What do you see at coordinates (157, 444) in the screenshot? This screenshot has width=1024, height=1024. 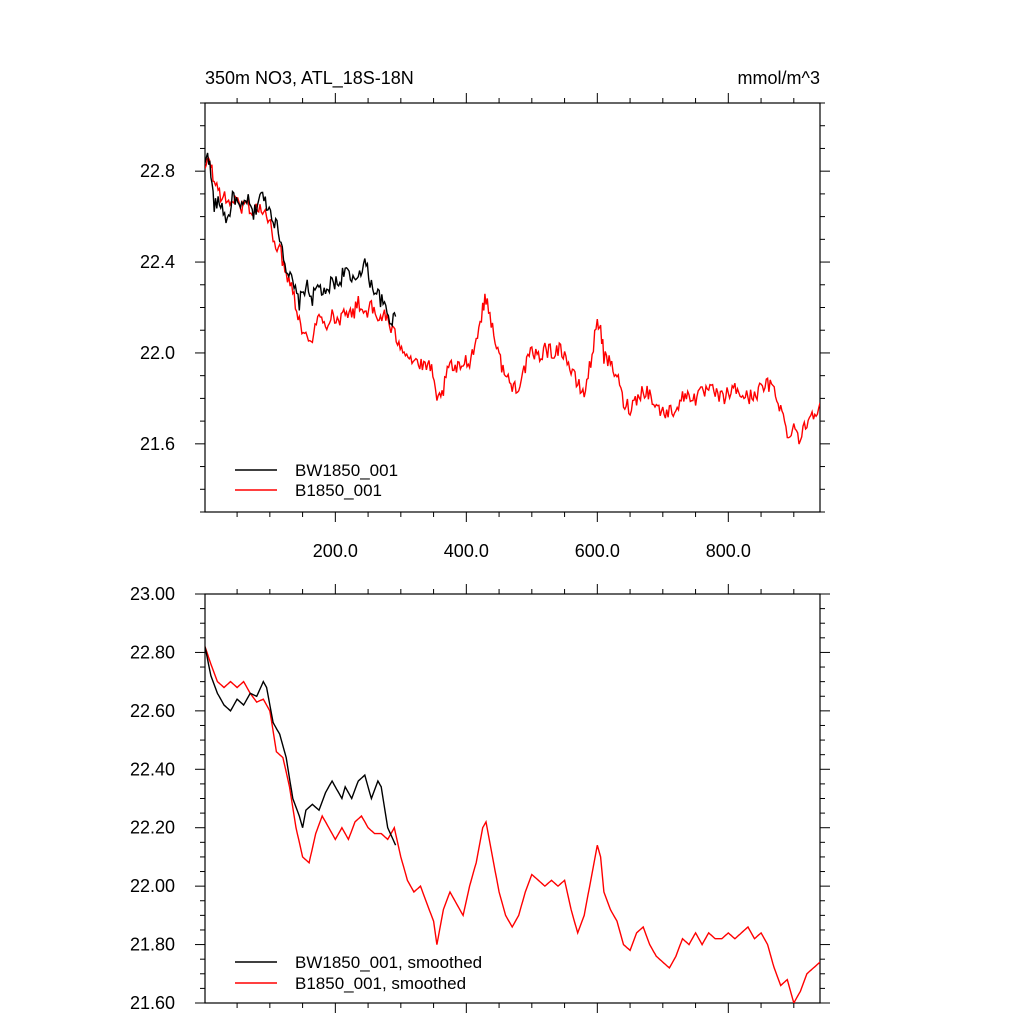 I see `y-tick-label: 21.6` at bounding box center [157, 444].